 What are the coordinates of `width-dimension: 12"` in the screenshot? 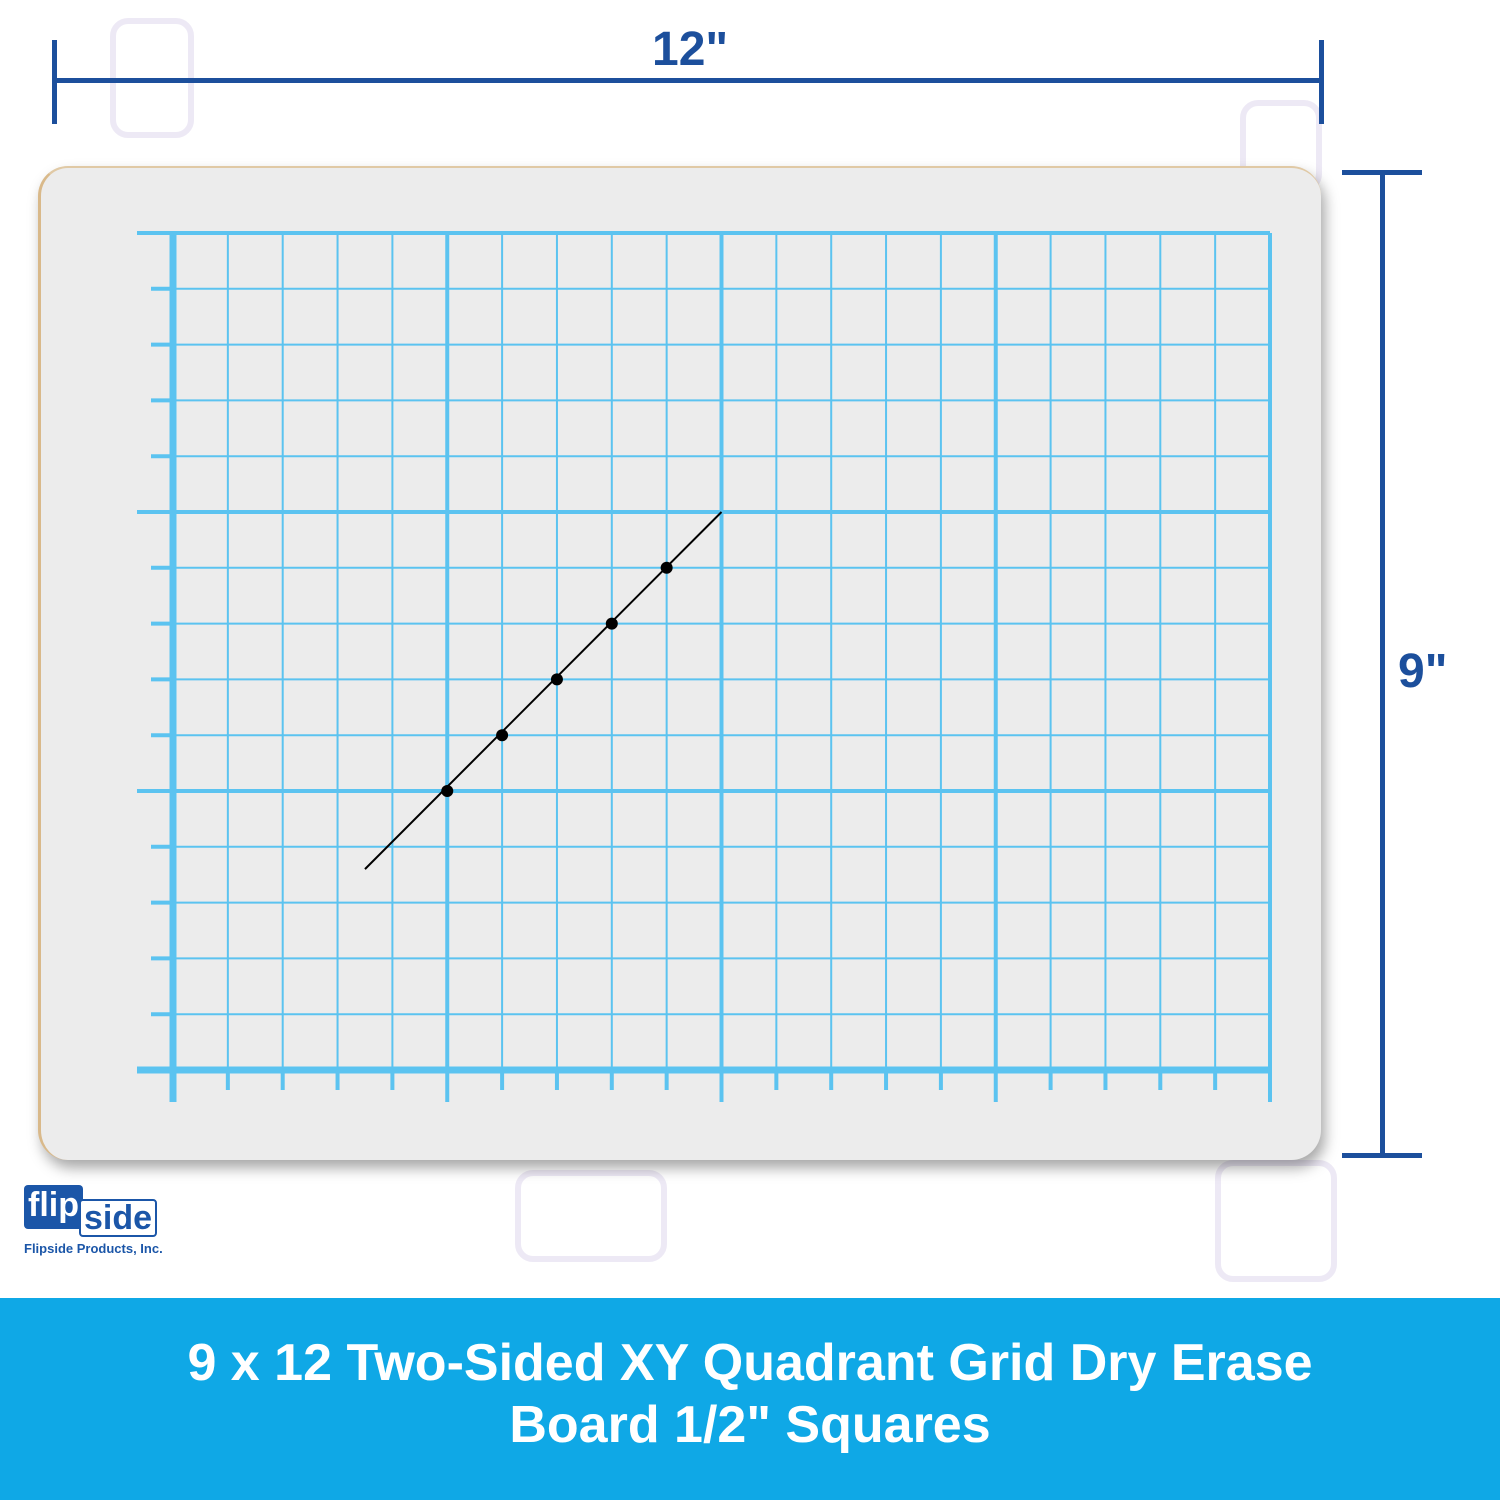 It's located at (688, 73).